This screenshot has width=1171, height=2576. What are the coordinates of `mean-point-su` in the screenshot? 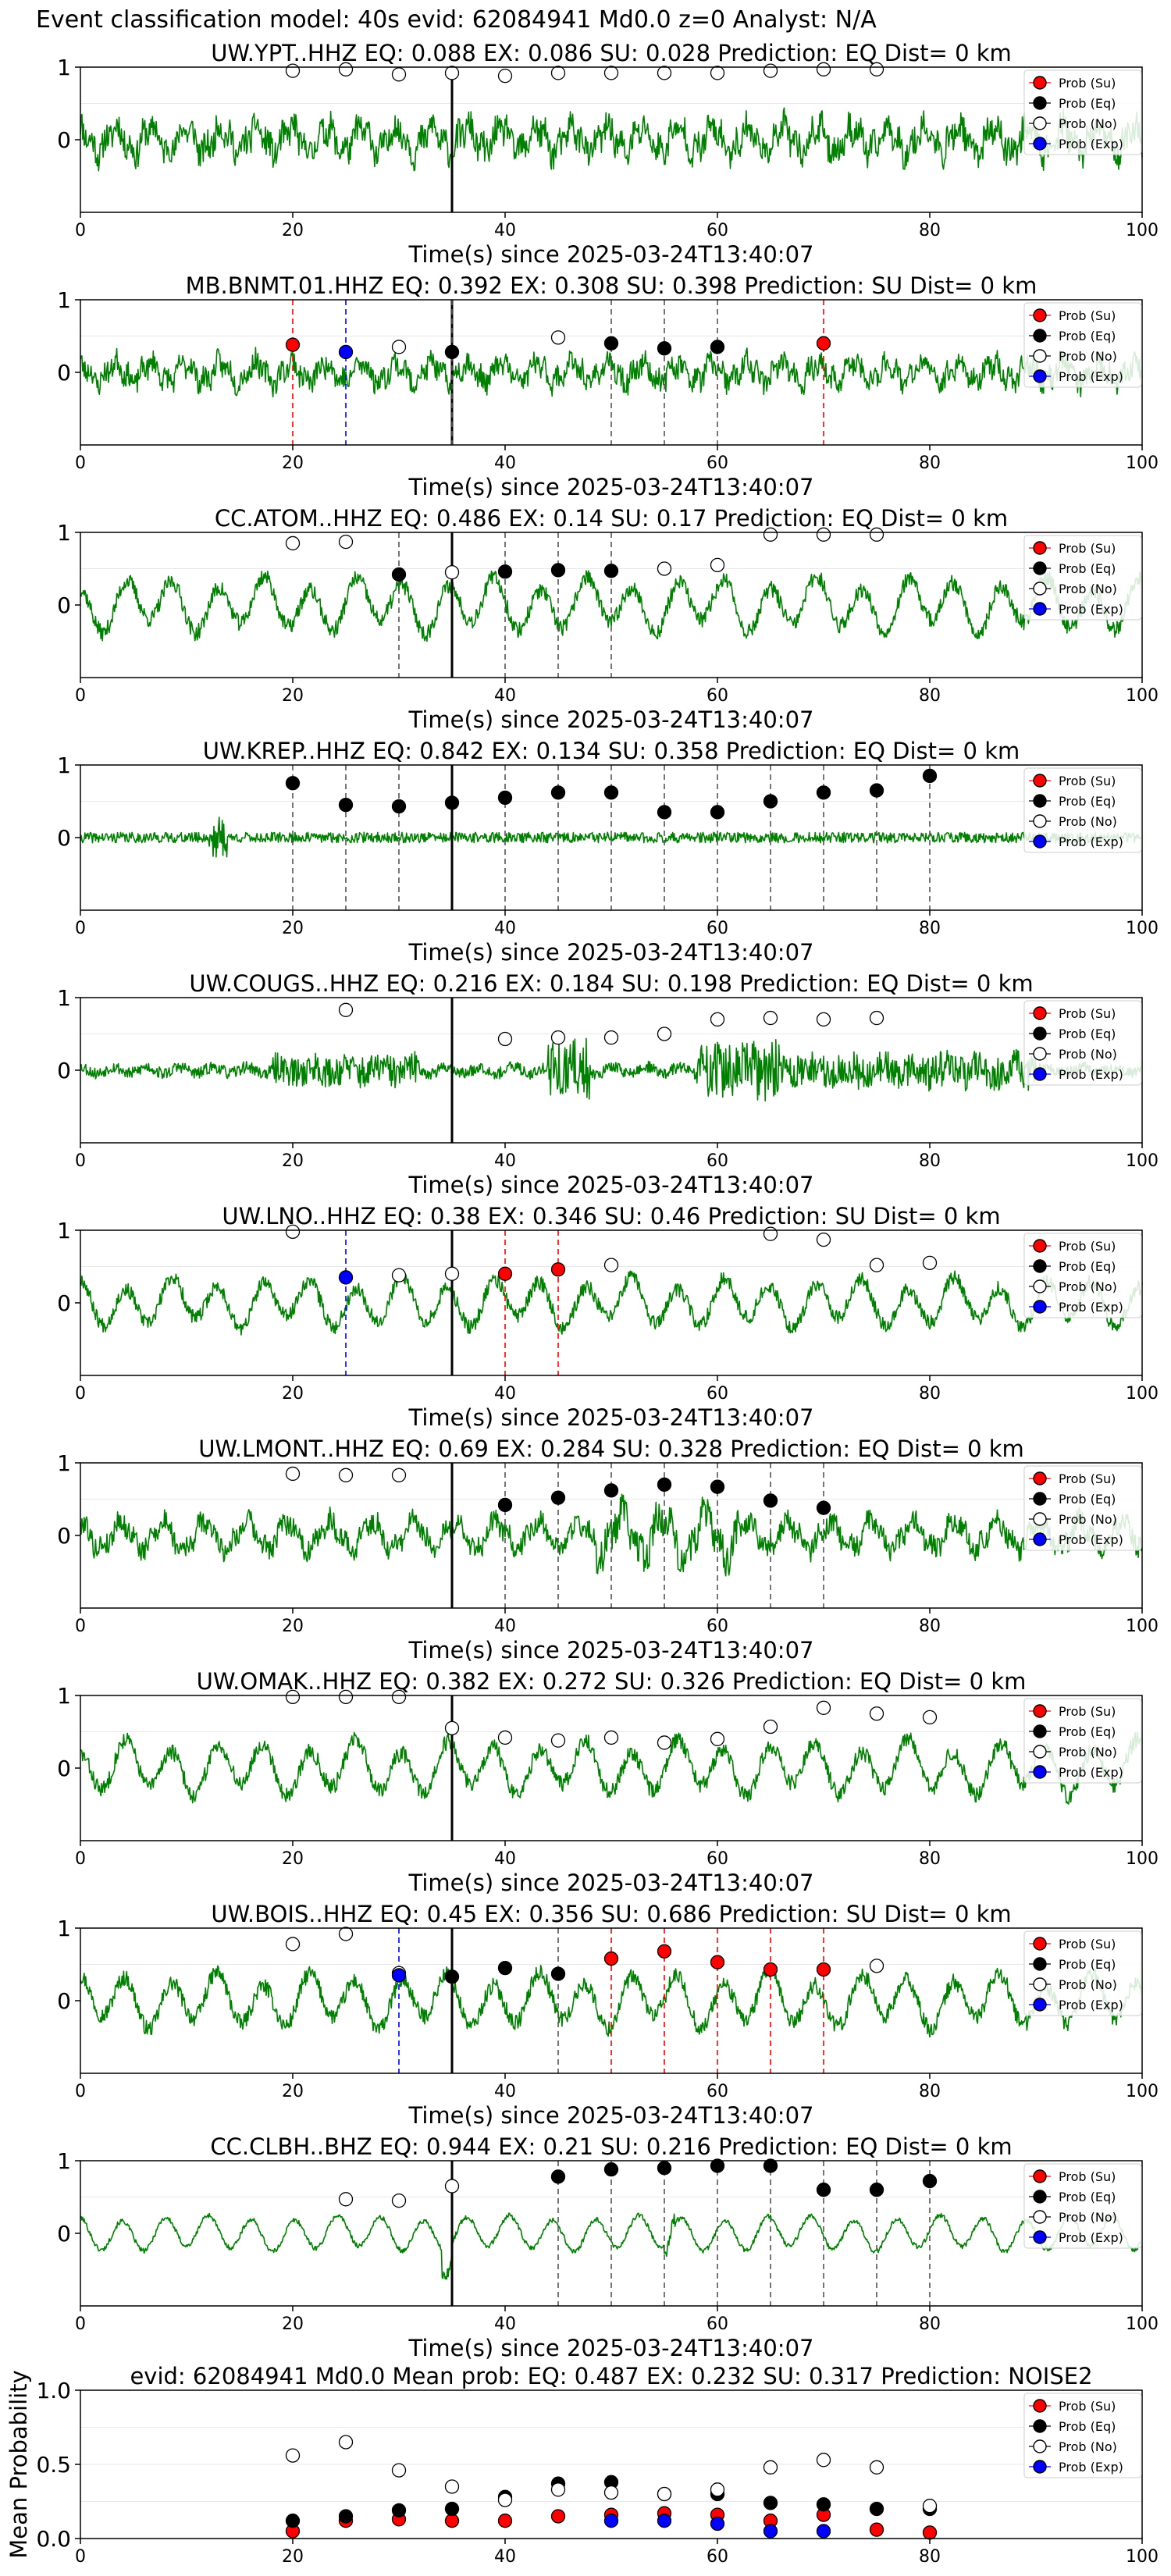 It's located at (452, 2521).